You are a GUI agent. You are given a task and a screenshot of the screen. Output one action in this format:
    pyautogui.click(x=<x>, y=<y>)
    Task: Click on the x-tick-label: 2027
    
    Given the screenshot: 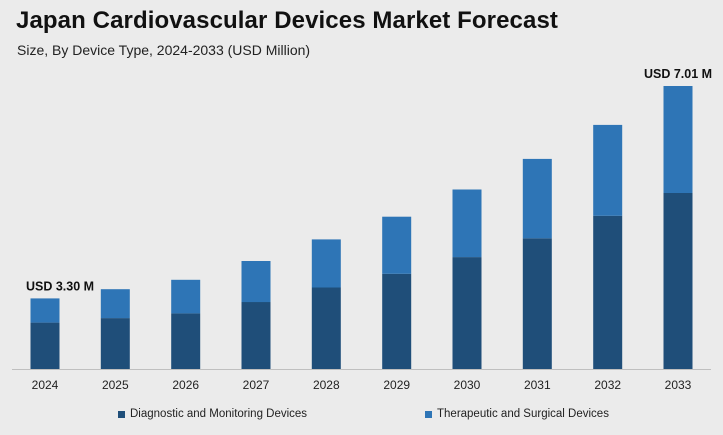 What is the action you would take?
    pyautogui.click(x=256, y=385)
    